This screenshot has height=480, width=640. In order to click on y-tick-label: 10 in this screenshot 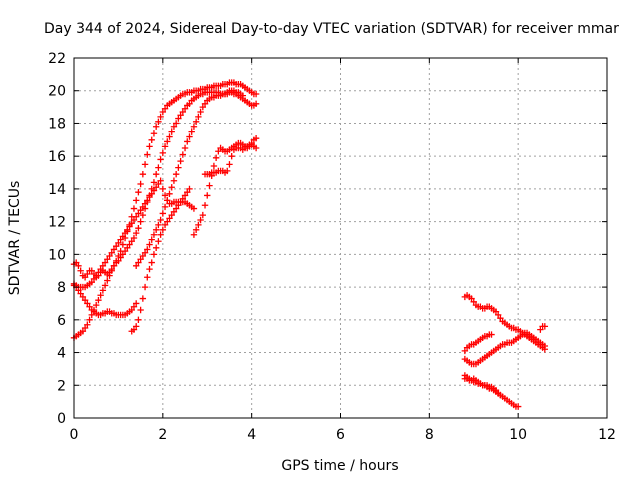, I will do `click(57, 255)`.